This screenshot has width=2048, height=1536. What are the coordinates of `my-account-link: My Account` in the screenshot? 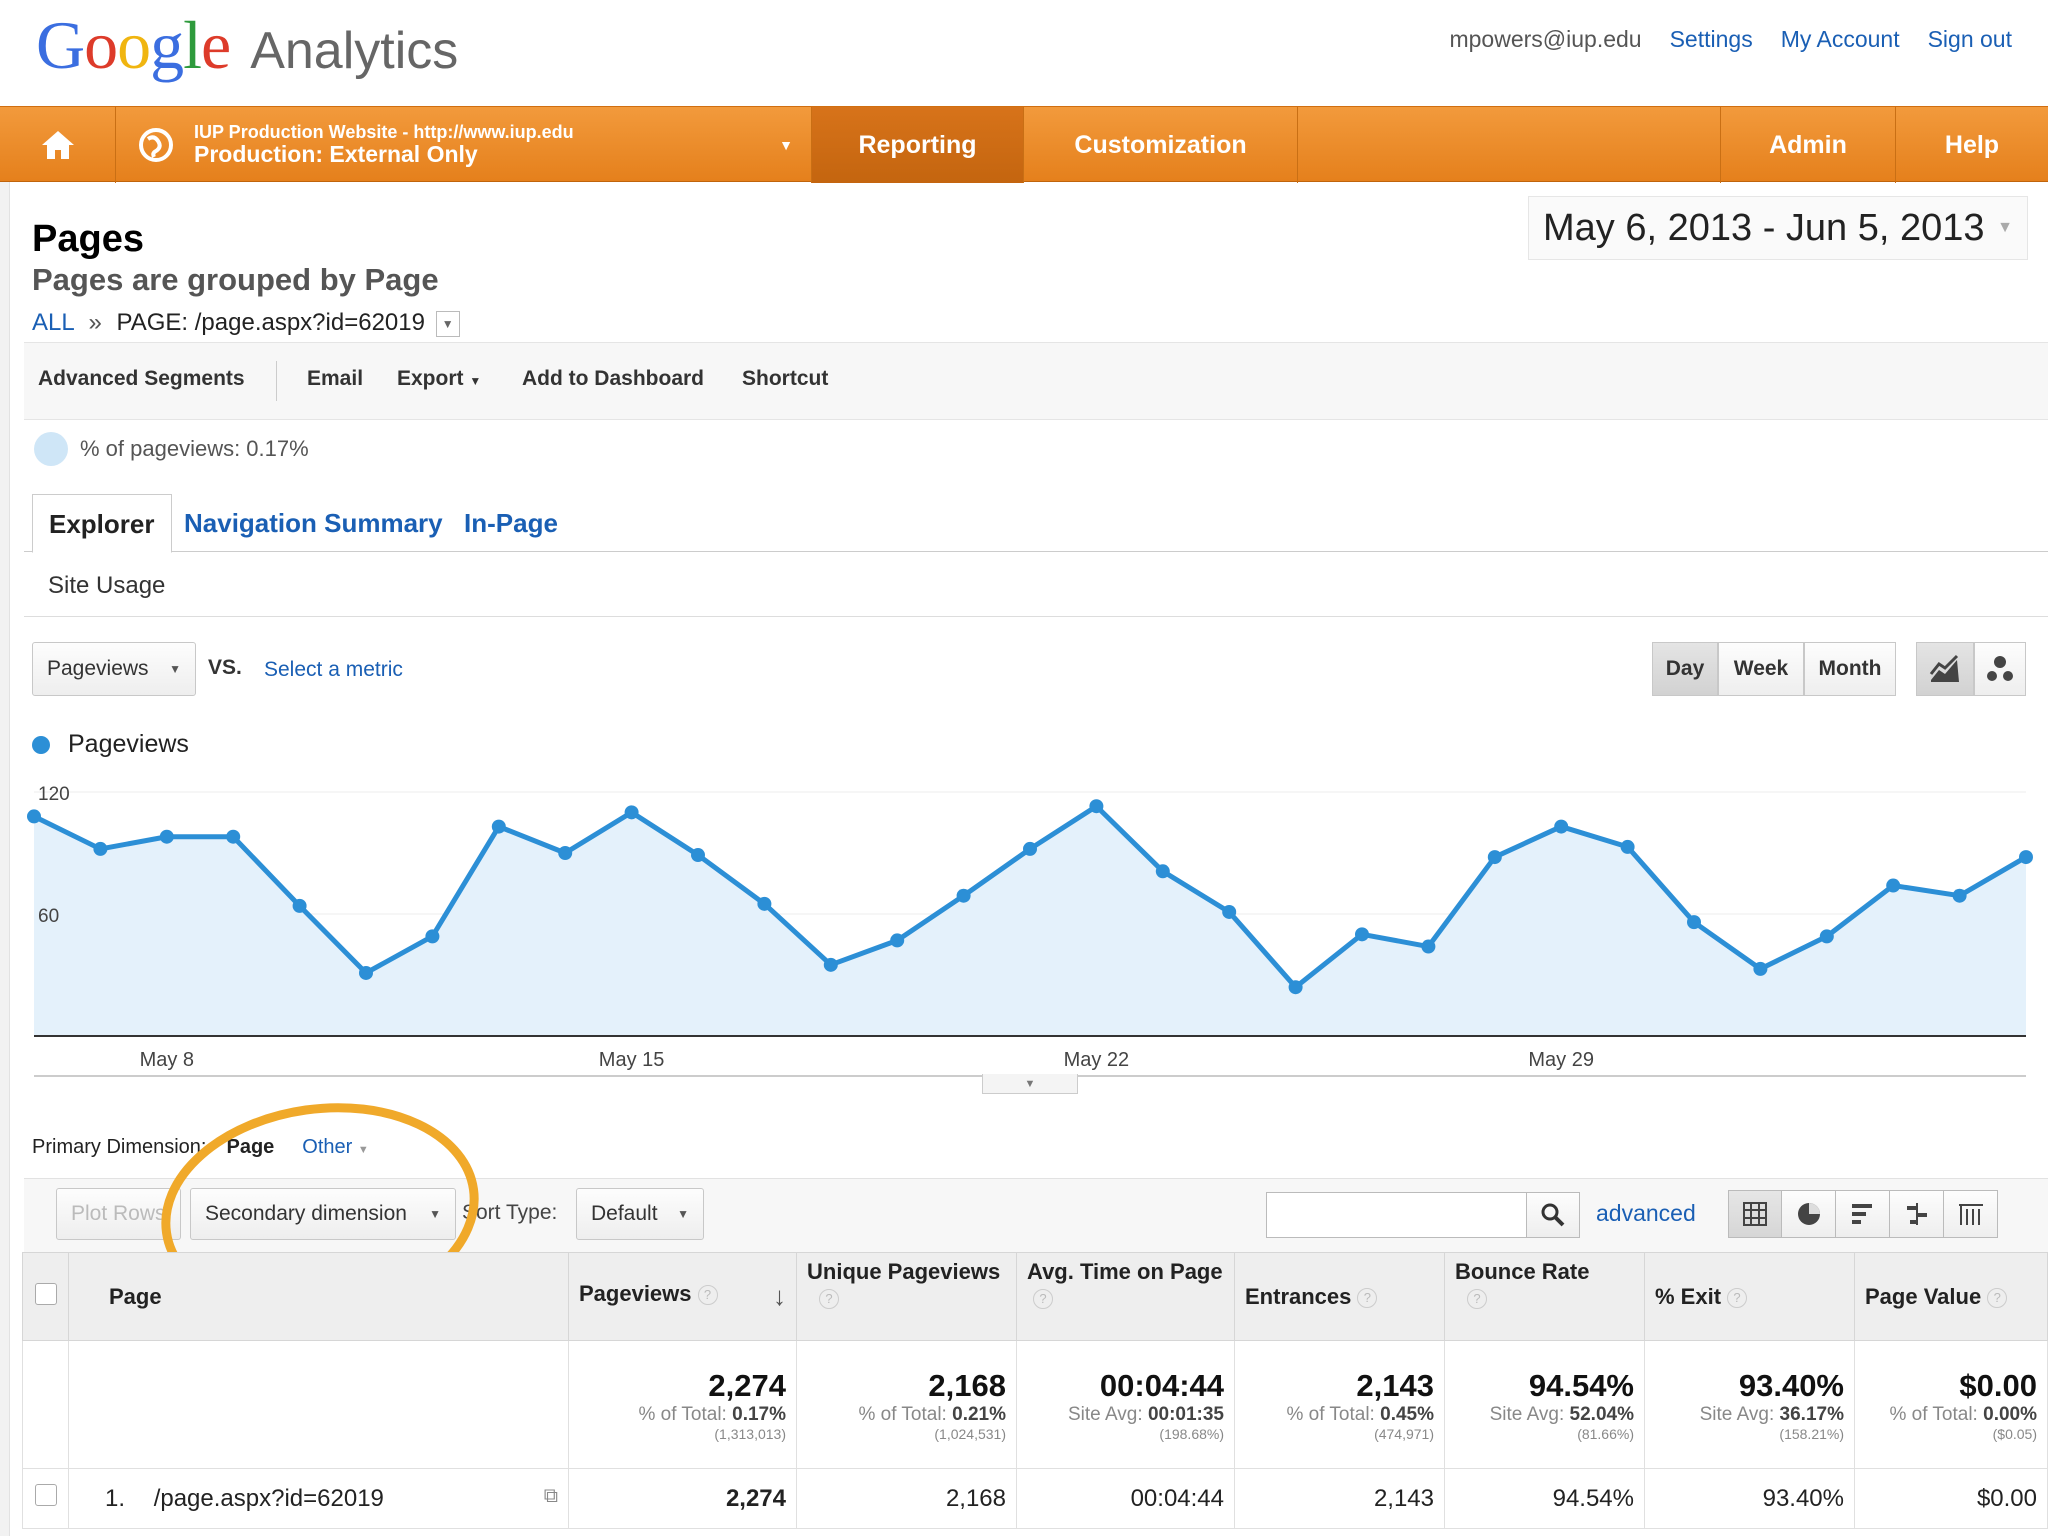 It's located at (1840, 39).